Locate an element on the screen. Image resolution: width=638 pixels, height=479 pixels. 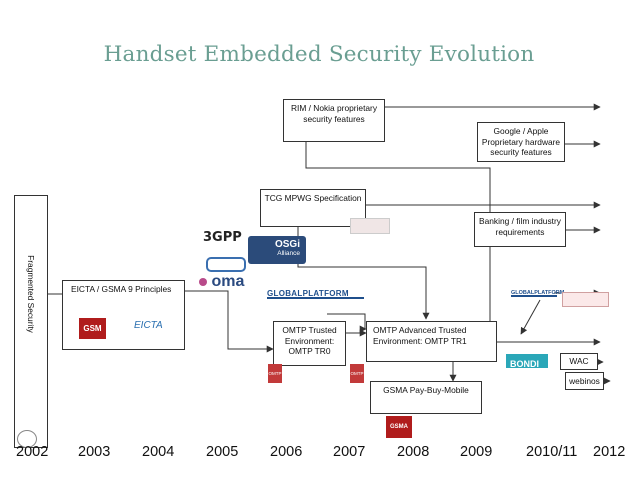
fragmented-security-label: Fragmented Security is located at coordinates (31, 294).